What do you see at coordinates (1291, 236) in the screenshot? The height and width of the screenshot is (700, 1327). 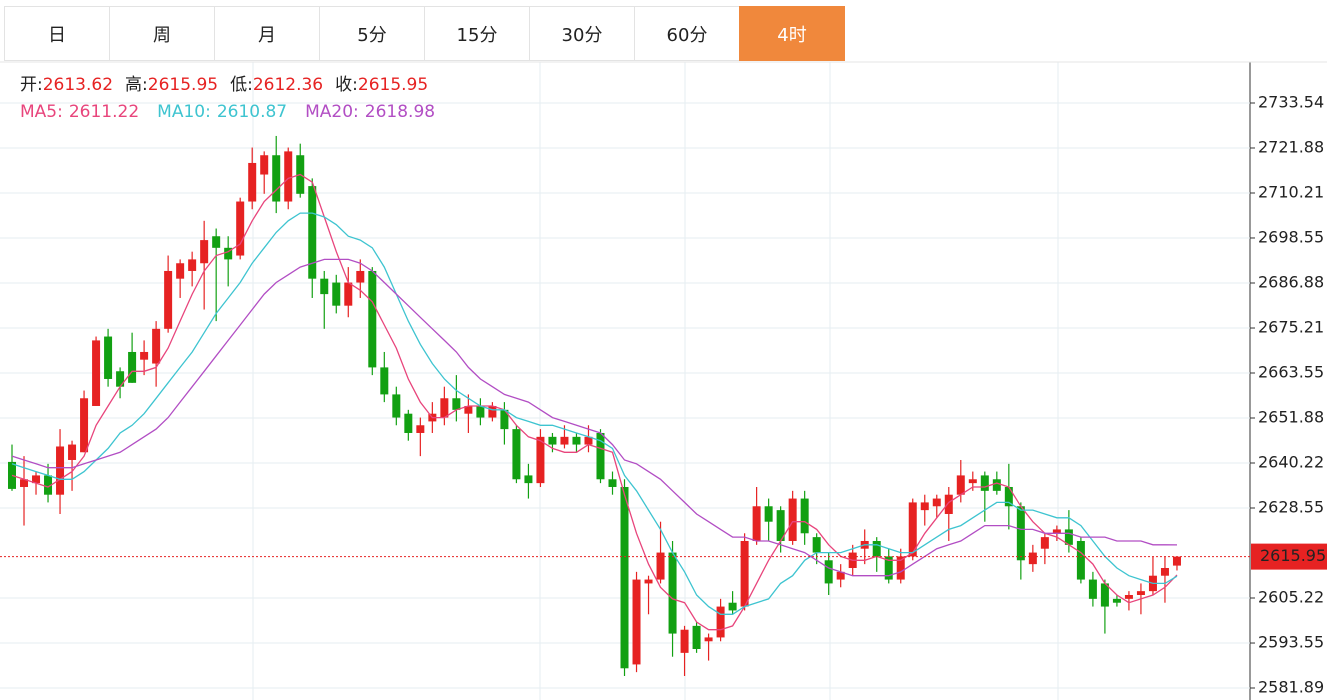 I see `y-tick-label: 2698.55` at bounding box center [1291, 236].